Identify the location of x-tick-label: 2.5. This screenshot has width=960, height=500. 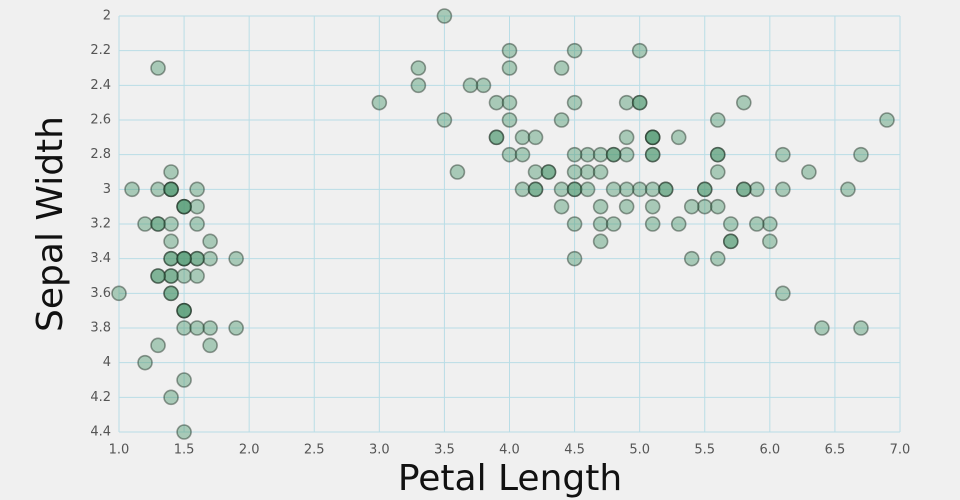
(314, 450).